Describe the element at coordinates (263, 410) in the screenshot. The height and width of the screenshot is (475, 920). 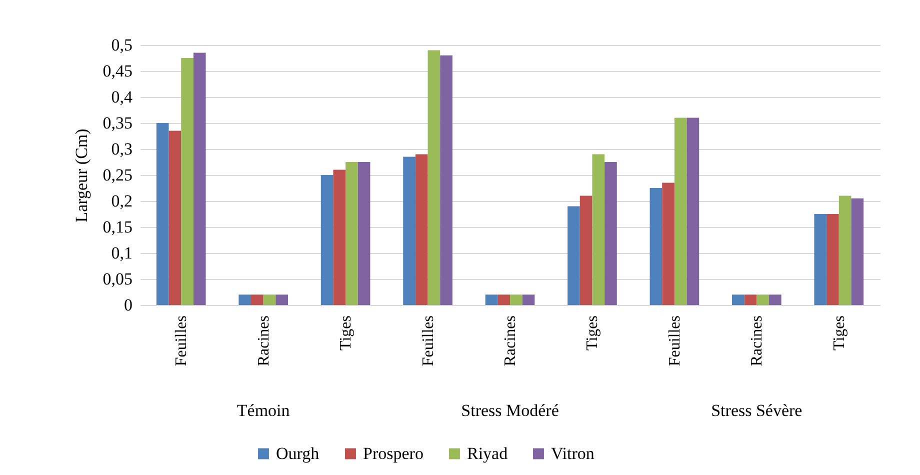
I see `text: Témoin` at that location.